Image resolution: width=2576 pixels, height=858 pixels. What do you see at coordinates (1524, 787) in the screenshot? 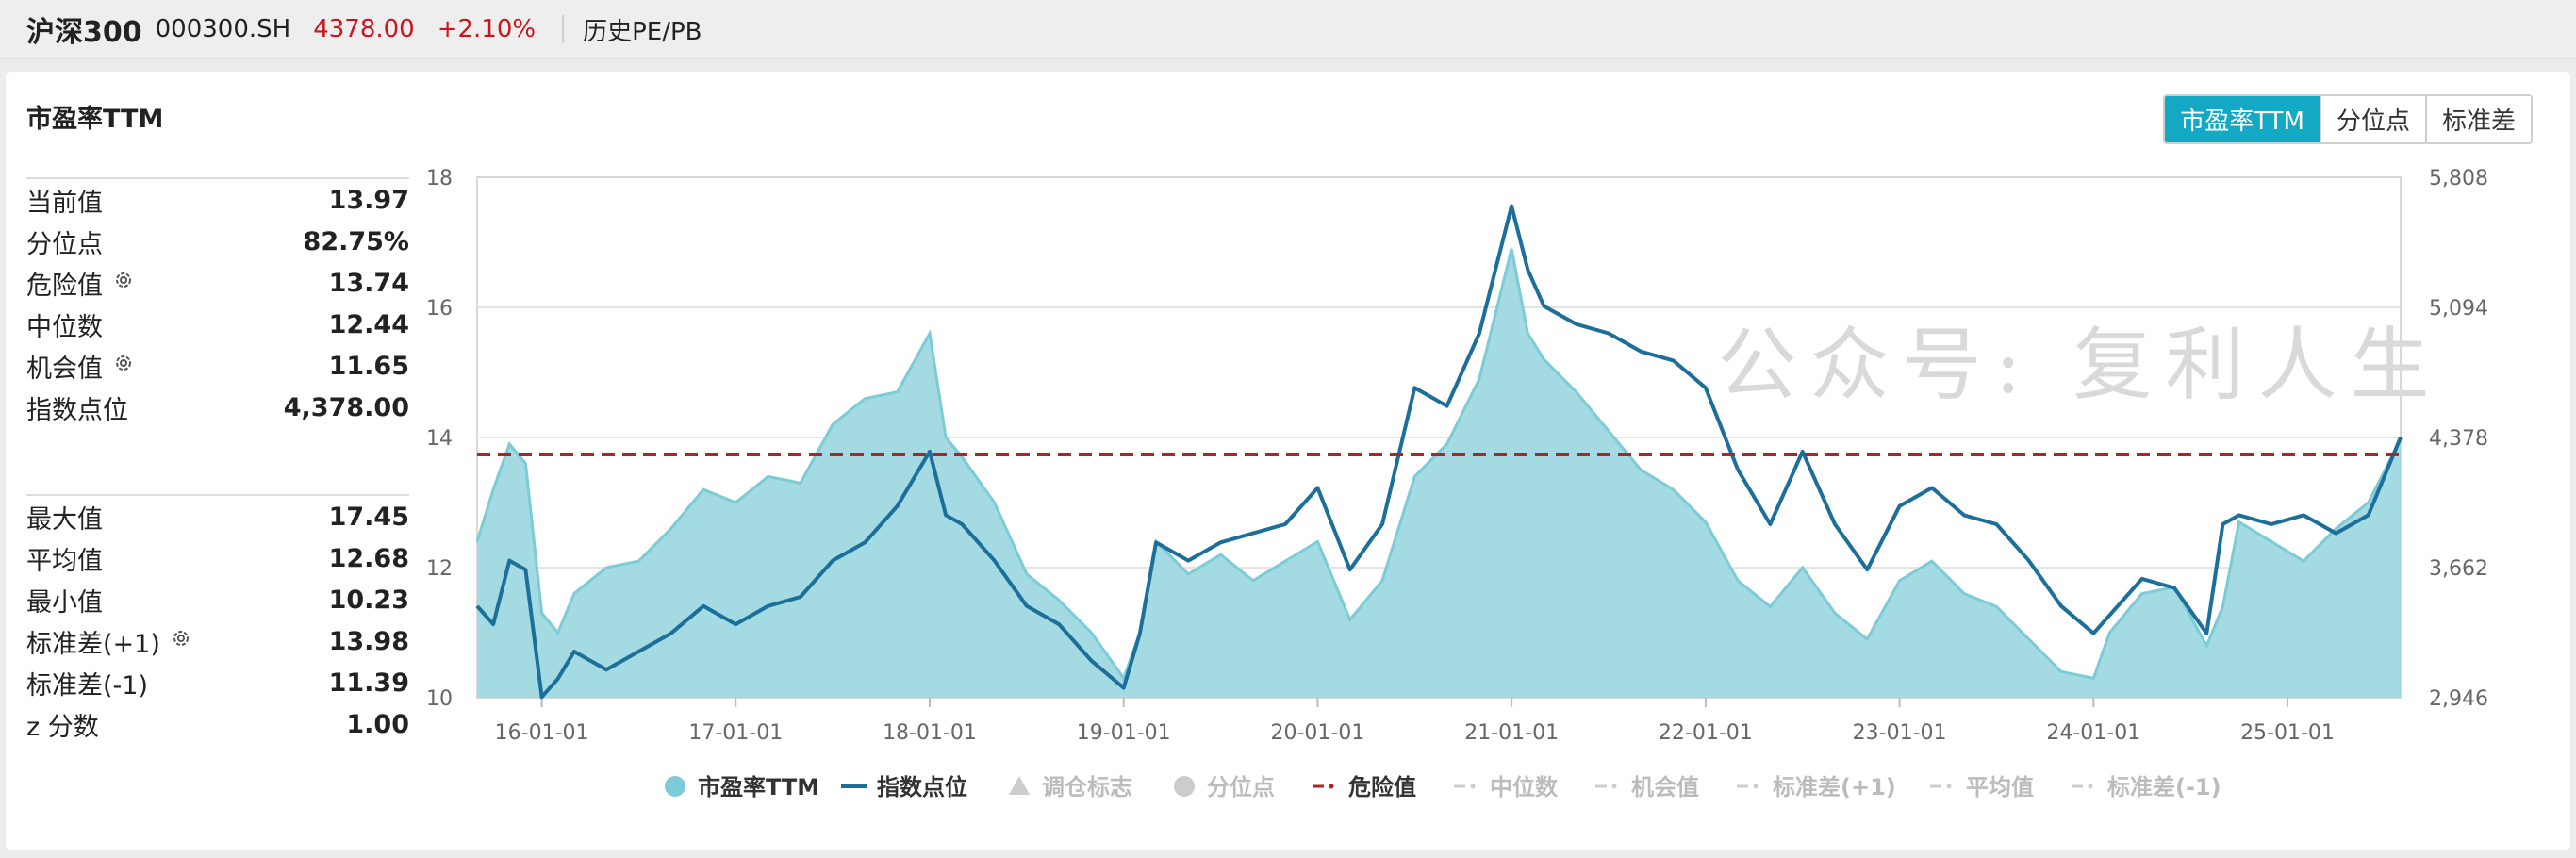
I see `legend-label: 中位数` at bounding box center [1524, 787].